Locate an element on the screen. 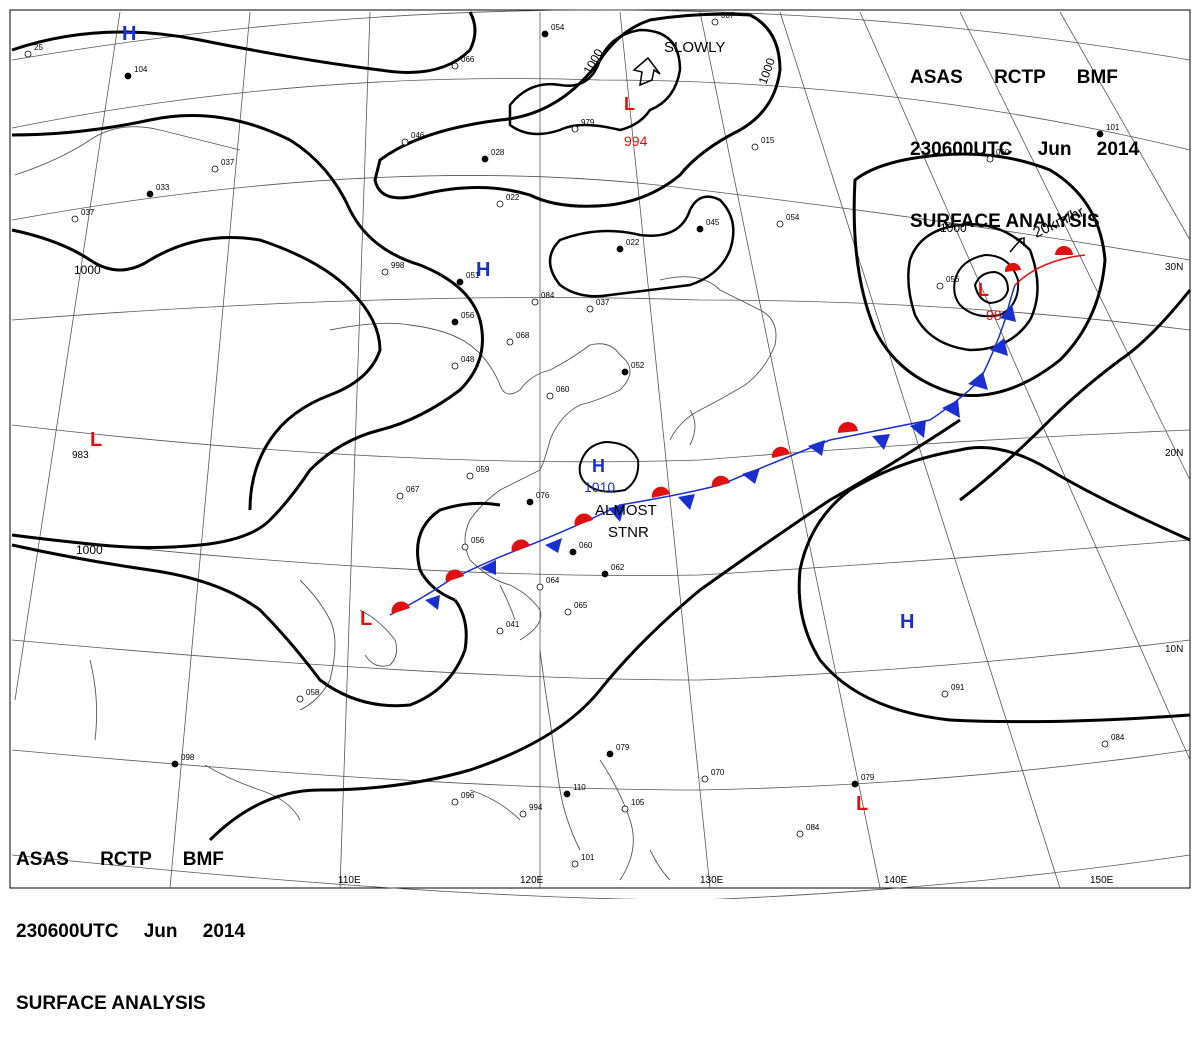 The width and height of the screenshot is (1200, 1040). station-value: 979 is located at coordinates (588, 122).